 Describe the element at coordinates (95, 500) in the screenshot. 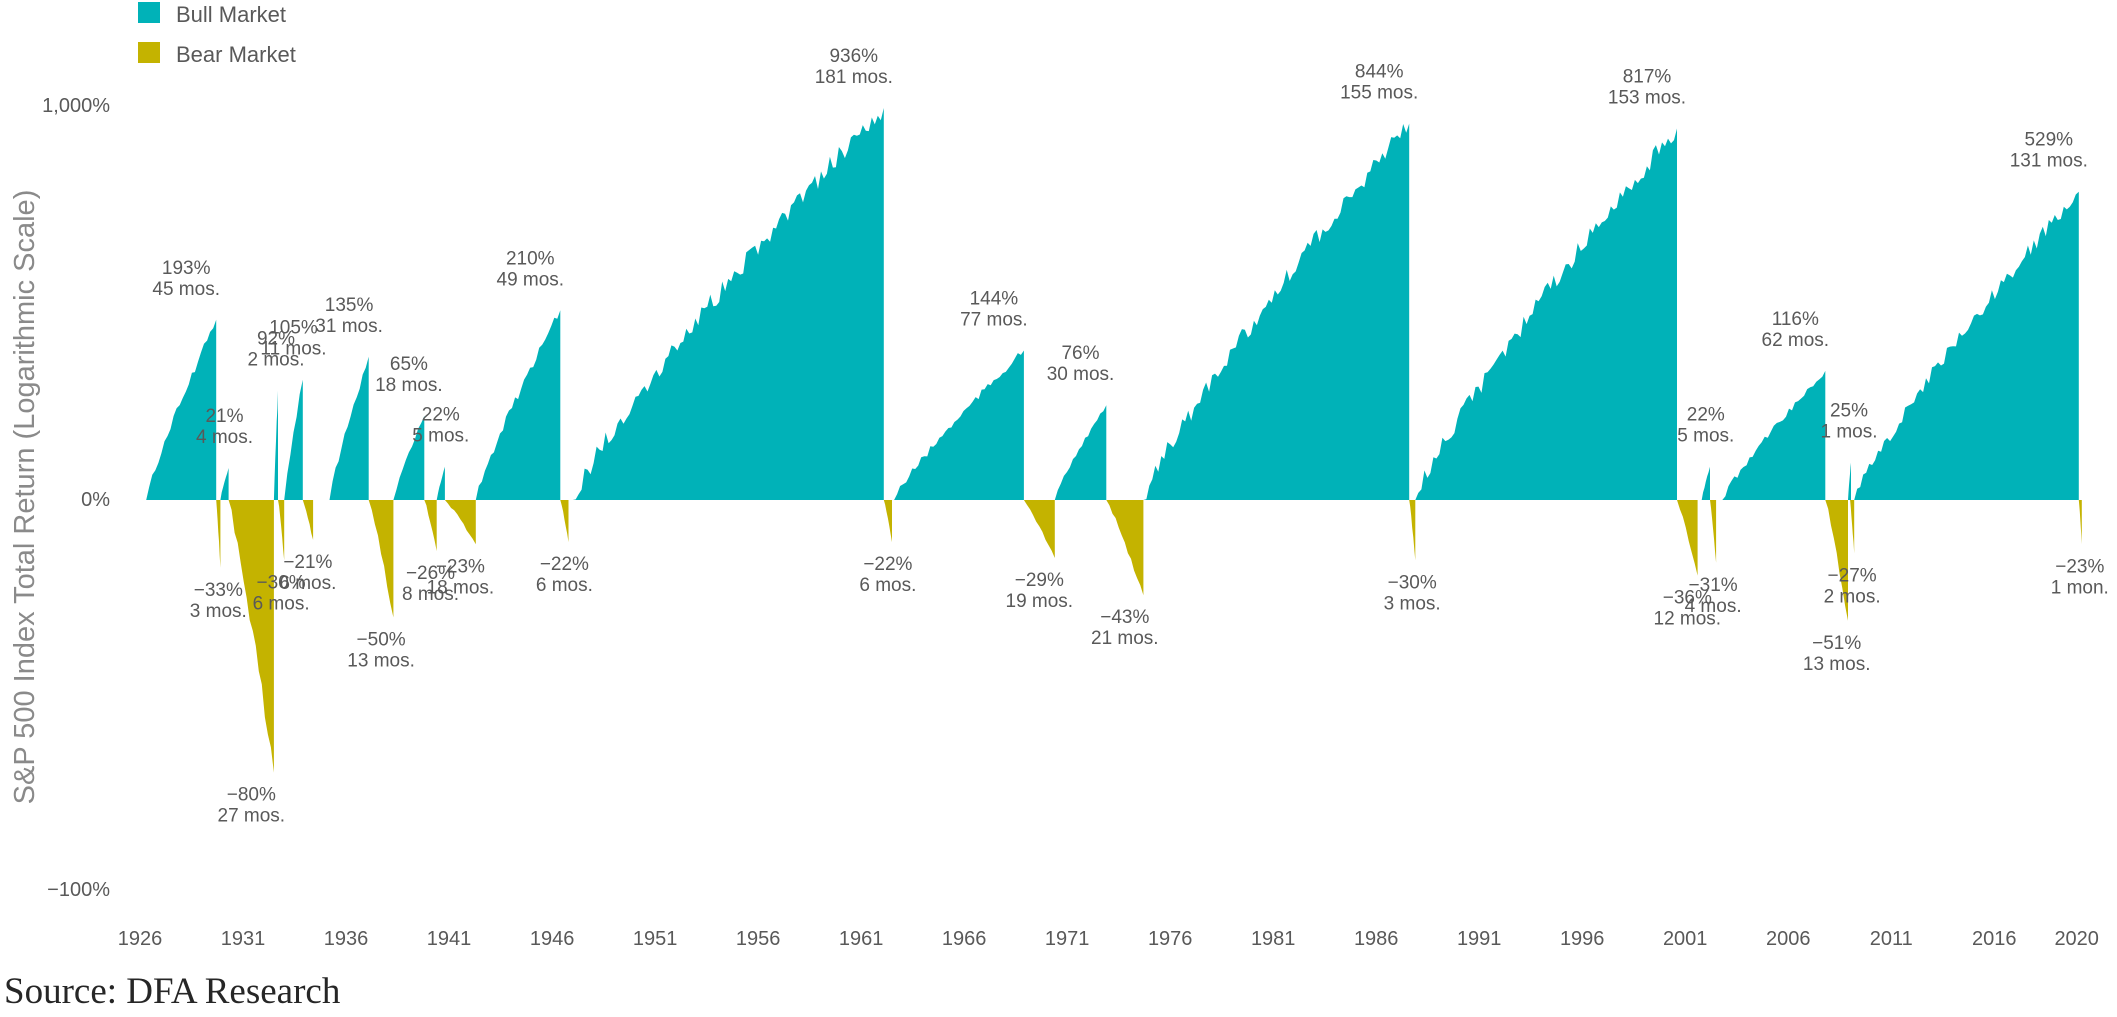

I see `y-tick-label: 0%` at that location.